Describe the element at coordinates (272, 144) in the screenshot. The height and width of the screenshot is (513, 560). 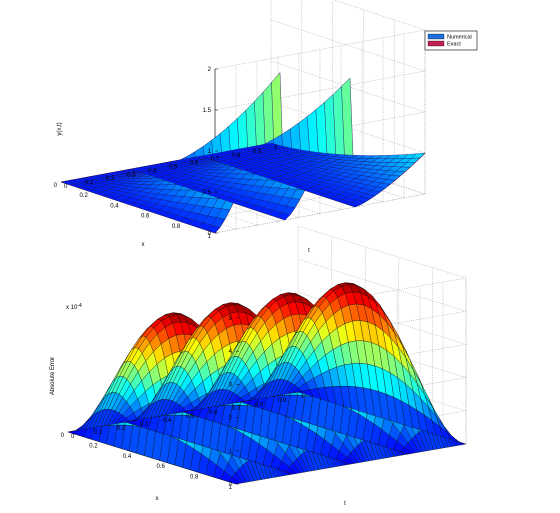
I see `numerical-surface-patch` at that location.